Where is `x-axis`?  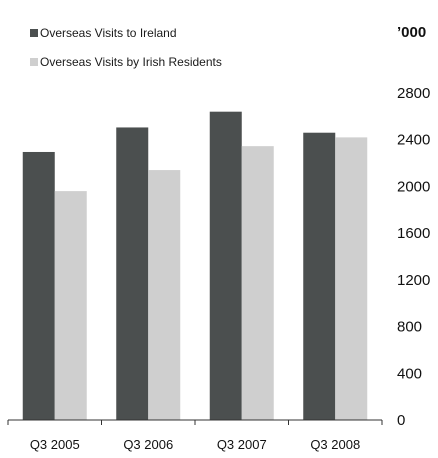
x-axis is located at coordinates (195, 422).